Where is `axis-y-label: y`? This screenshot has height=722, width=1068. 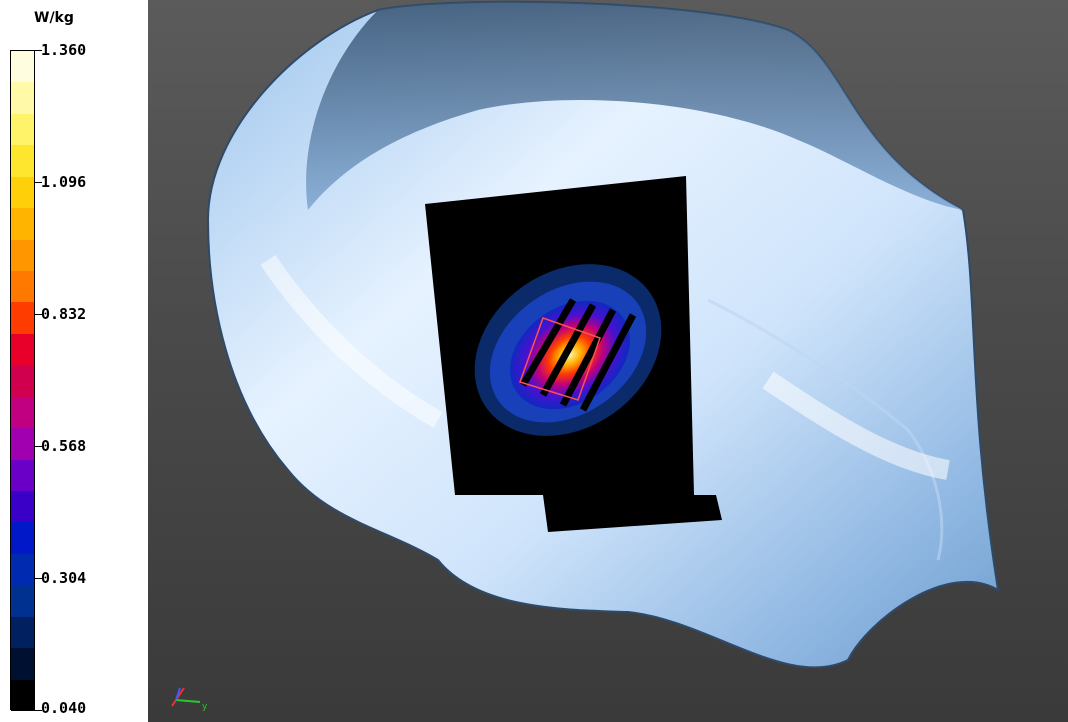
axis-y-label: y is located at coordinates (205, 707).